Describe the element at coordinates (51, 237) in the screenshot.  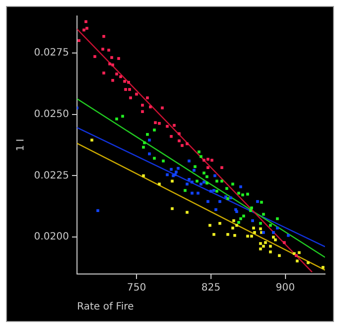
I see `y-tick-label: 0.0200` at that location.